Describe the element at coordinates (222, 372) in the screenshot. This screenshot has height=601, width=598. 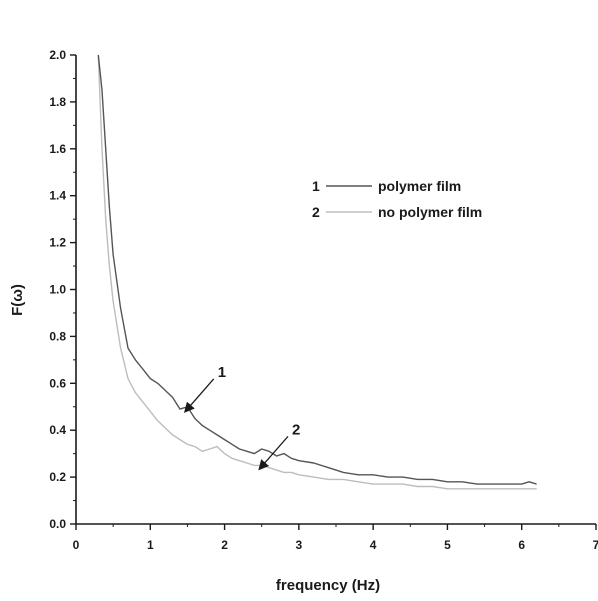
I see `annotation-label-1: 1` at that location.